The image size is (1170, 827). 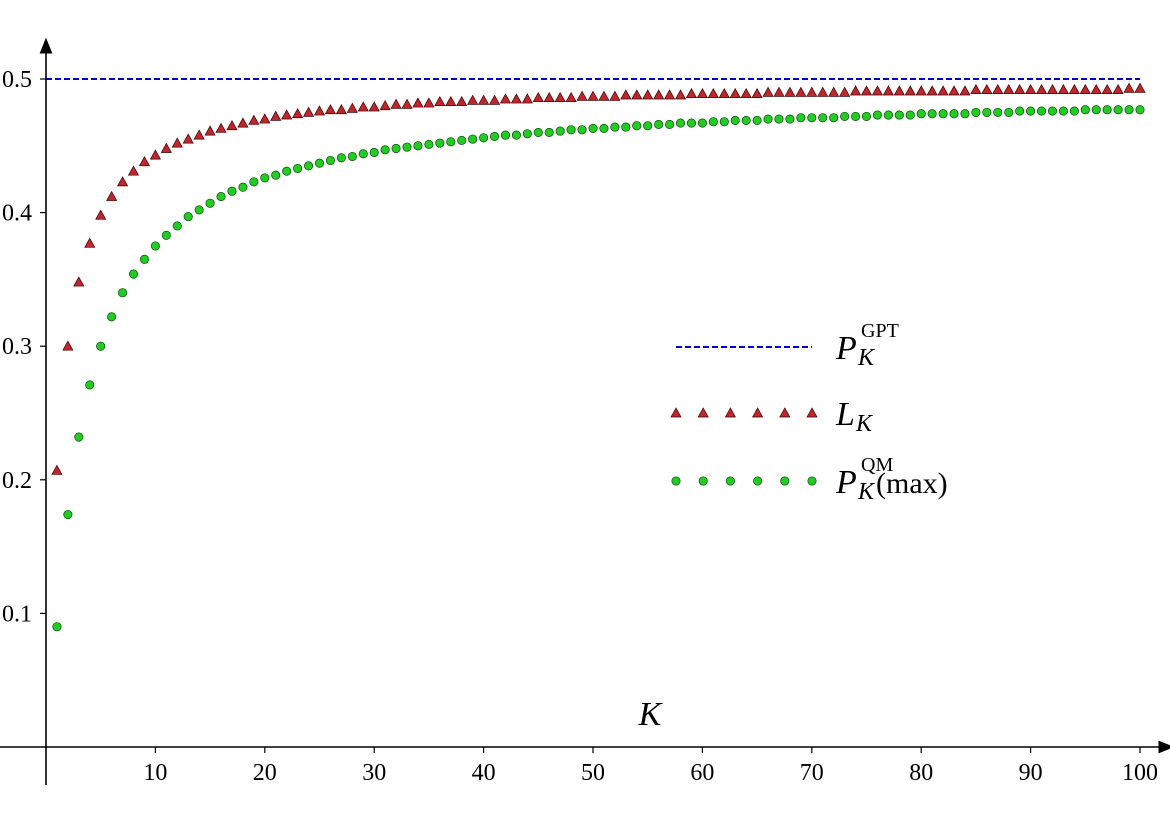 What do you see at coordinates (17, 481) in the screenshot?
I see `y-tick-label: 0.2` at bounding box center [17, 481].